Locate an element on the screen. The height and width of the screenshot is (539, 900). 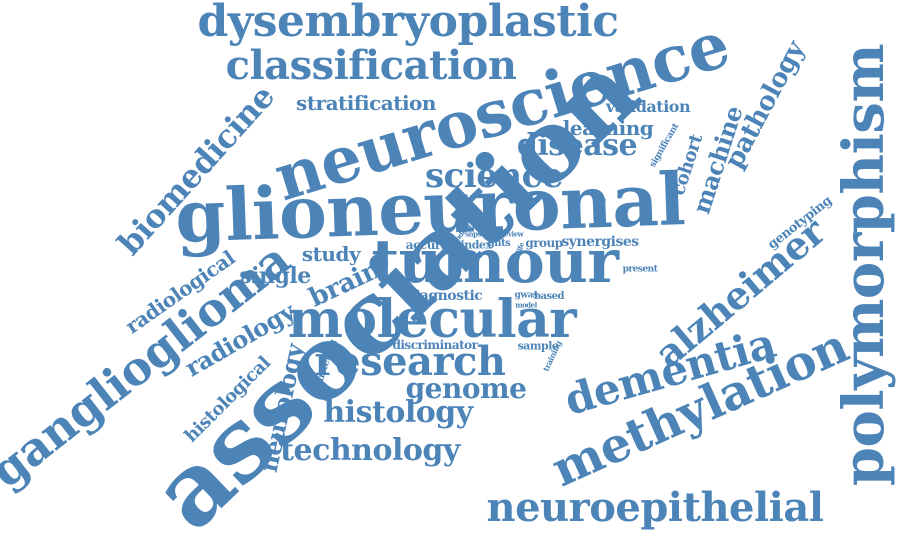
word-learning: learning is located at coordinates (608, 128).